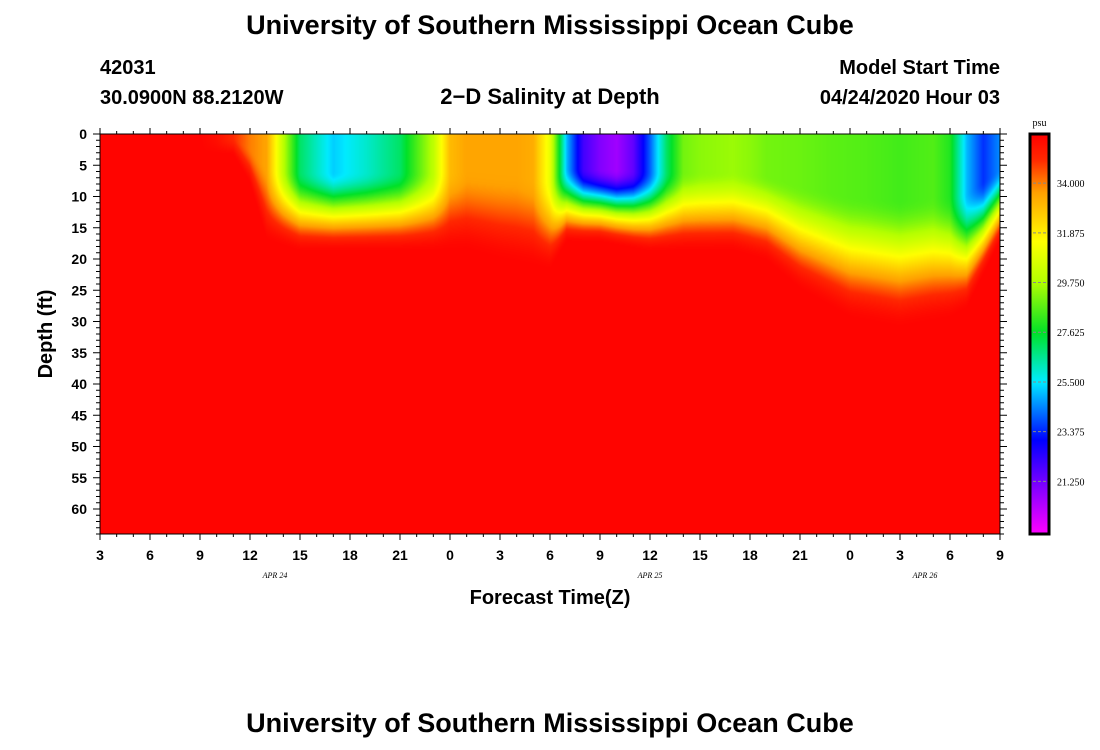 The image size is (1100, 750). Describe the element at coordinates (79, 322) in the screenshot. I see `y-tick-label: 30` at that location.